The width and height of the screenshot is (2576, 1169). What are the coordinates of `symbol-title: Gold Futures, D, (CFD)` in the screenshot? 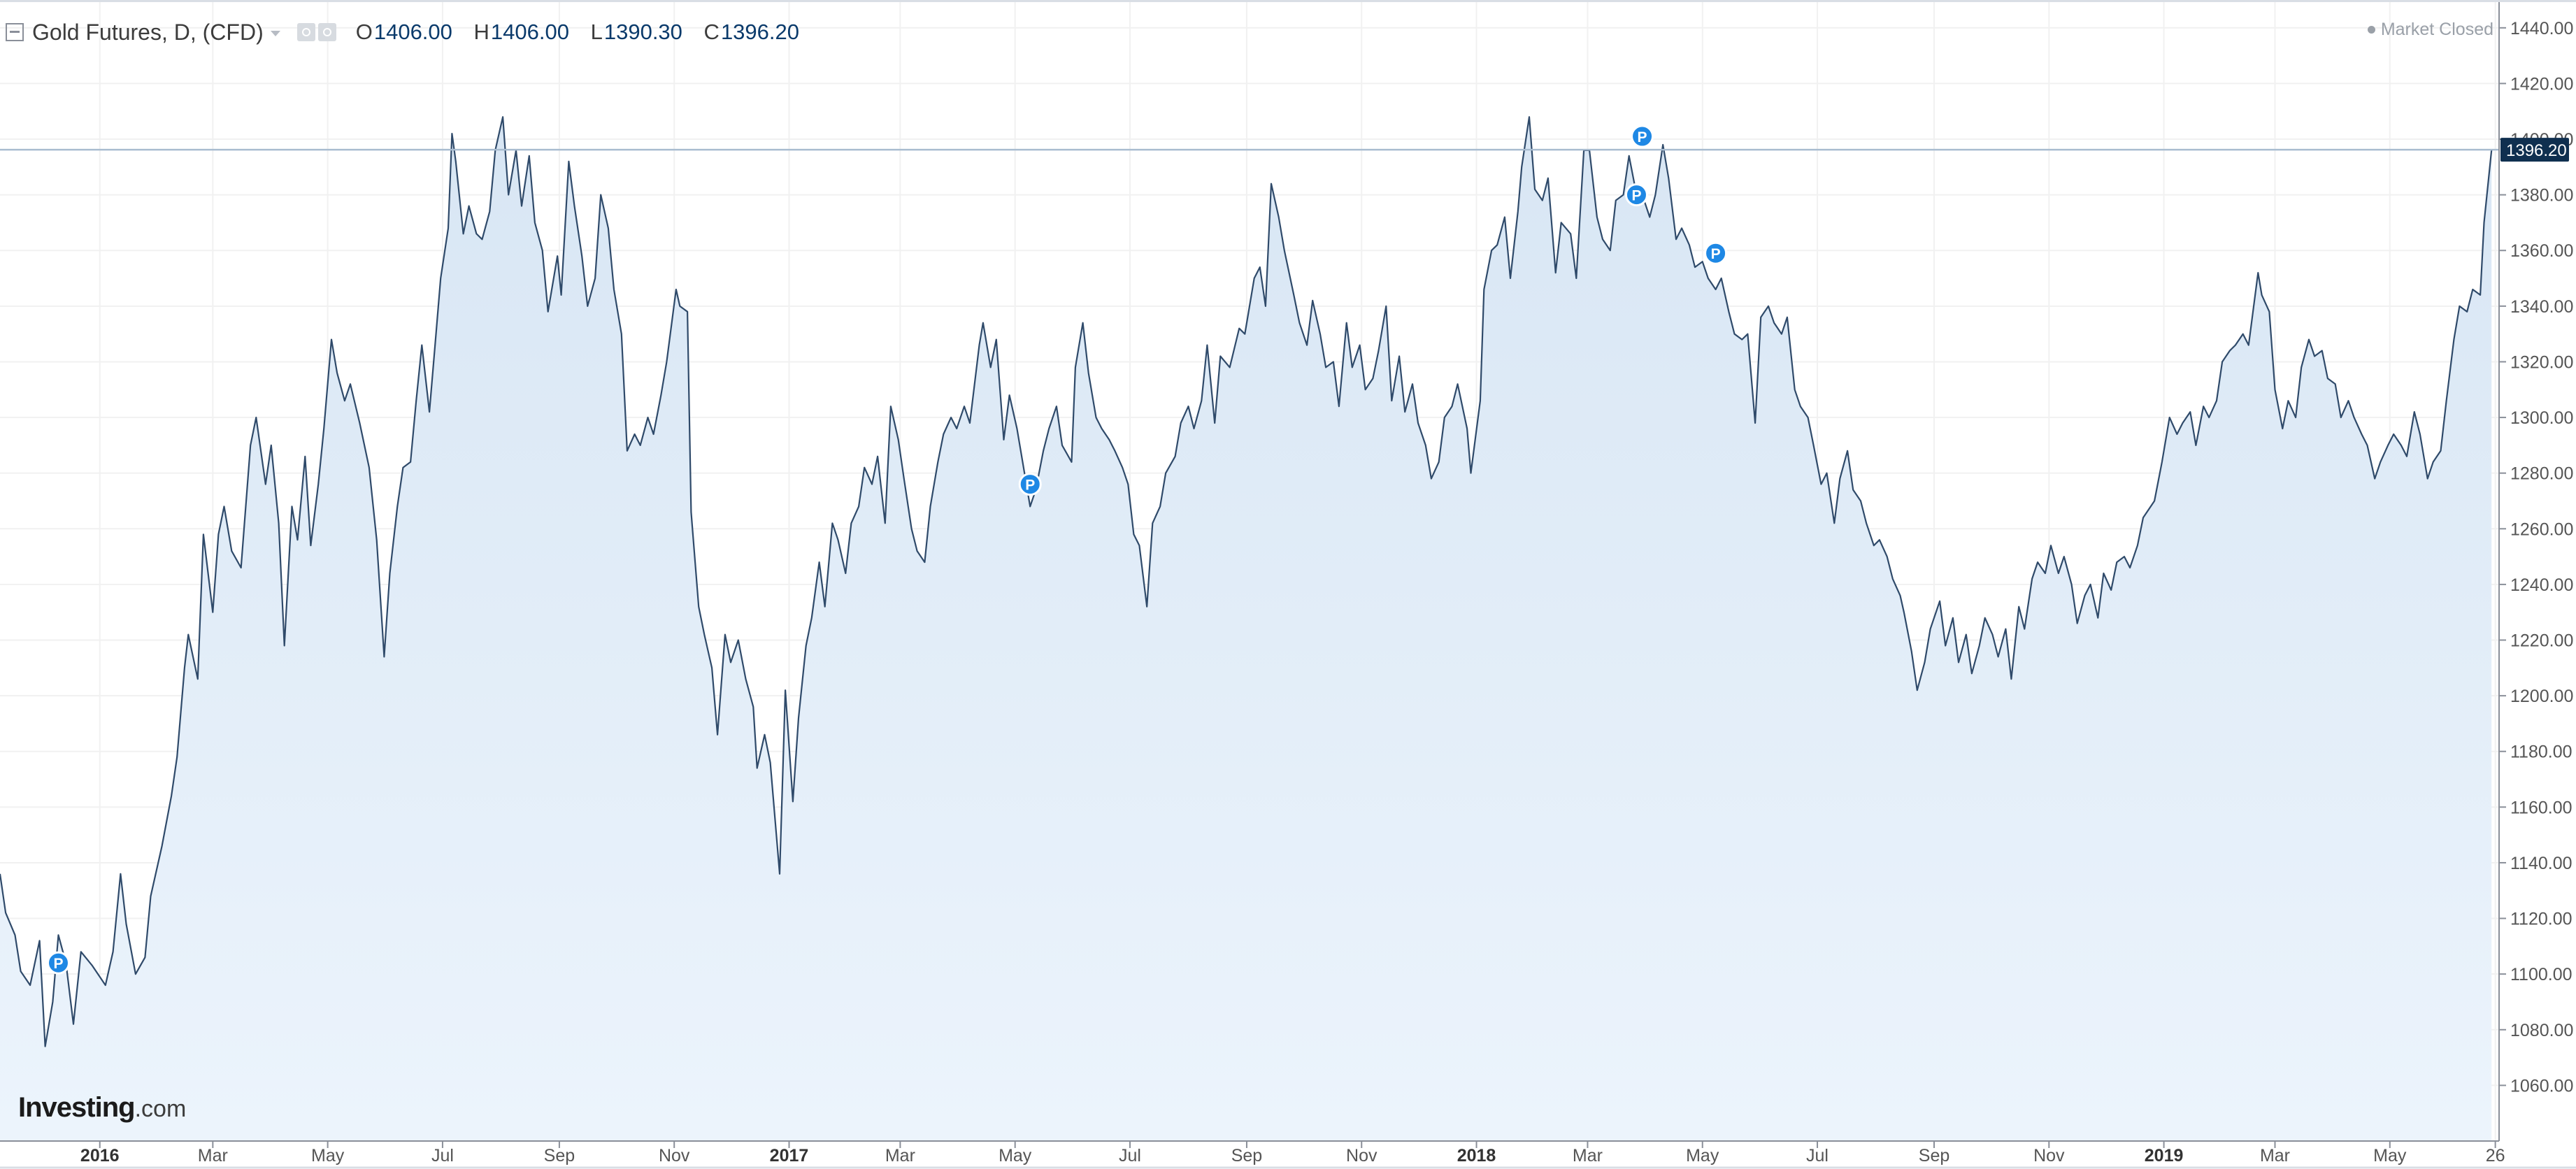 It's located at (148, 32).